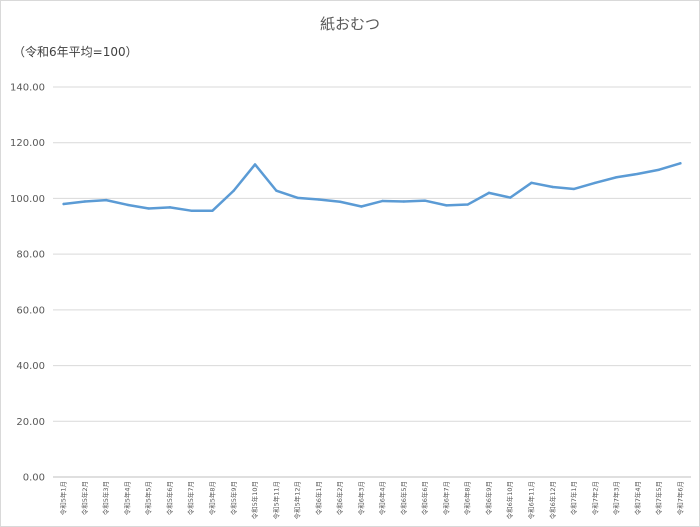 This screenshot has width=700, height=527. I want to click on x-tick-label: 令和5年9月, so click(233, 498).